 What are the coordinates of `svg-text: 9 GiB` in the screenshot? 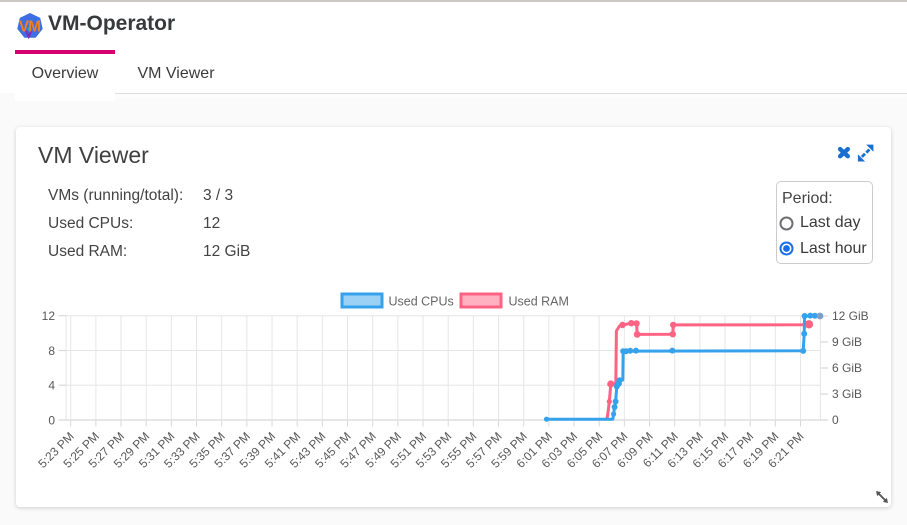 It's located at (847, 342).